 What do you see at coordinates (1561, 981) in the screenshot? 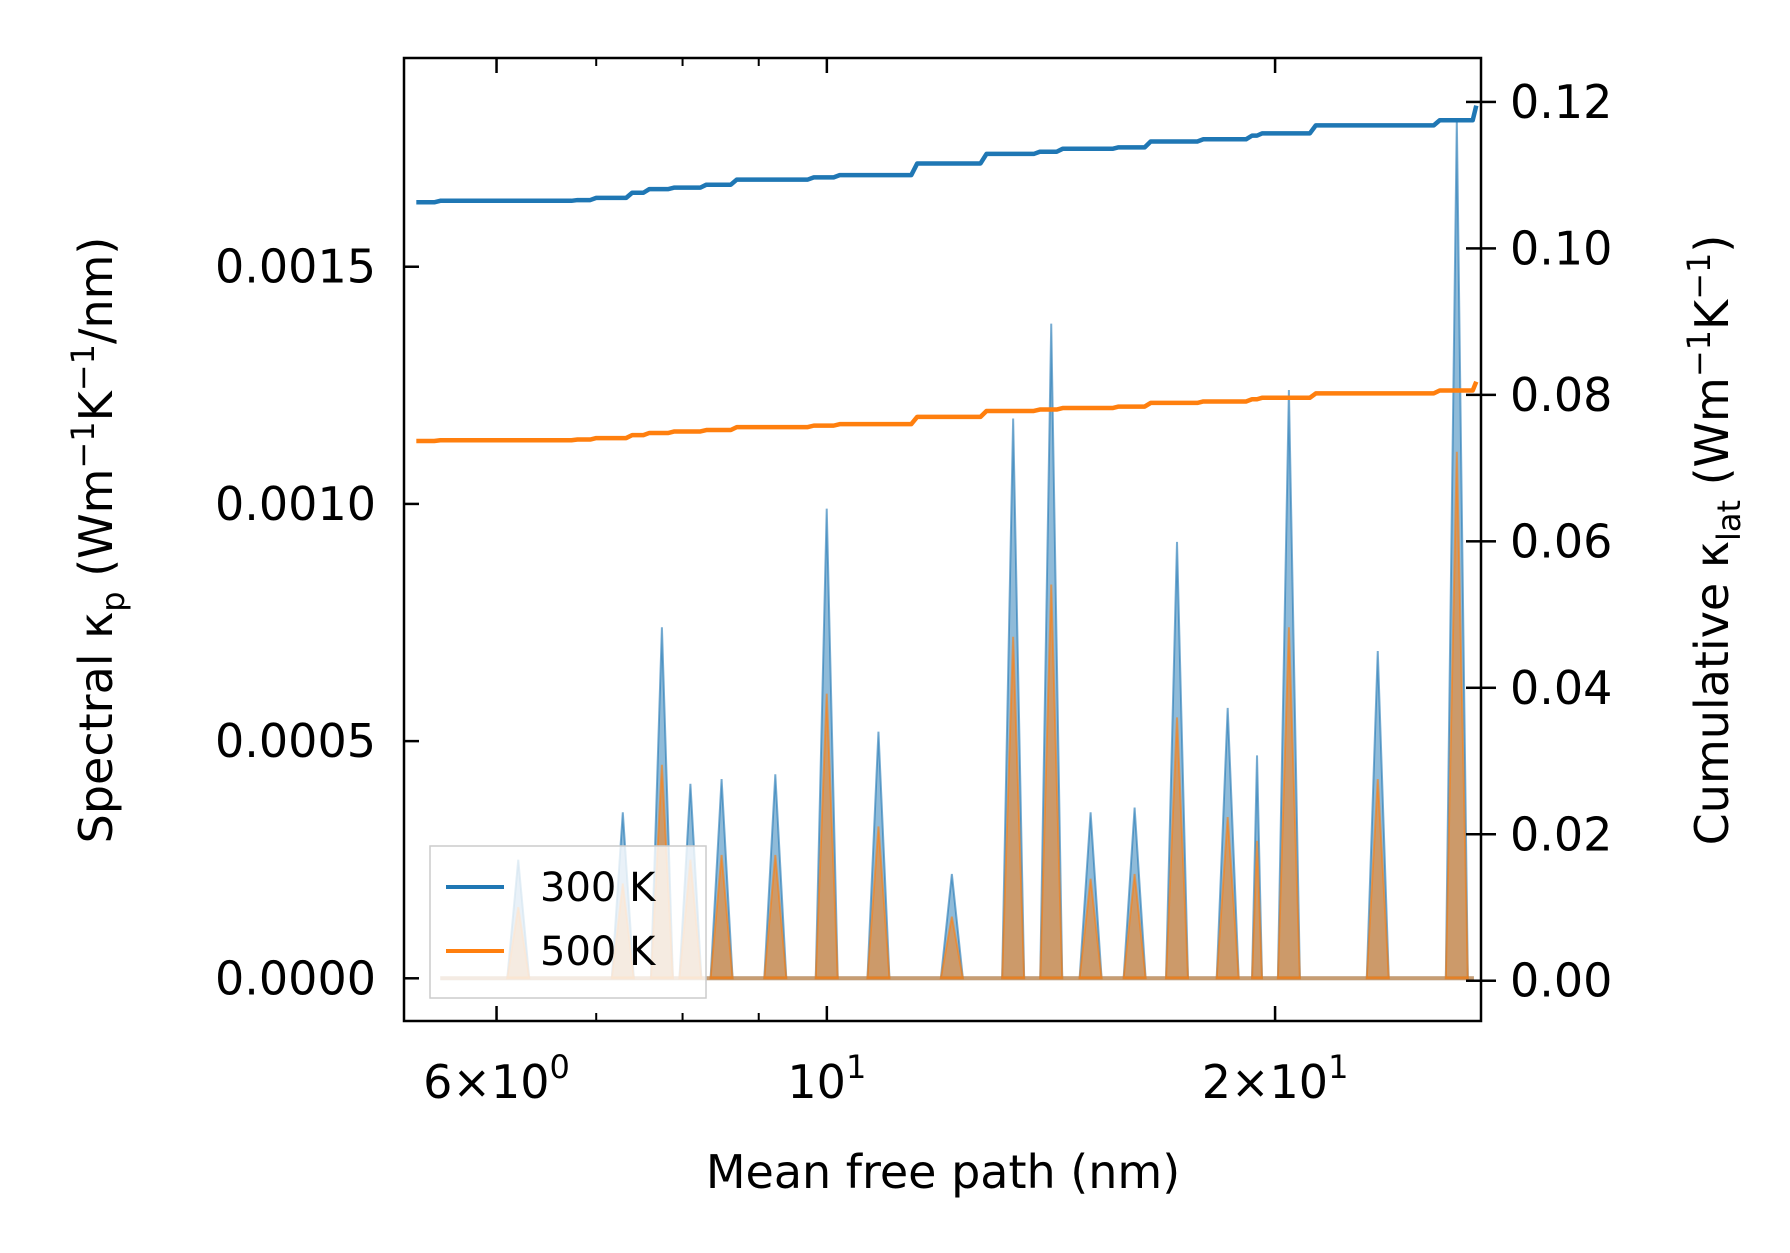
I see `y-right-tick-label-0: 0.00` at bounding box center [1561, 981].